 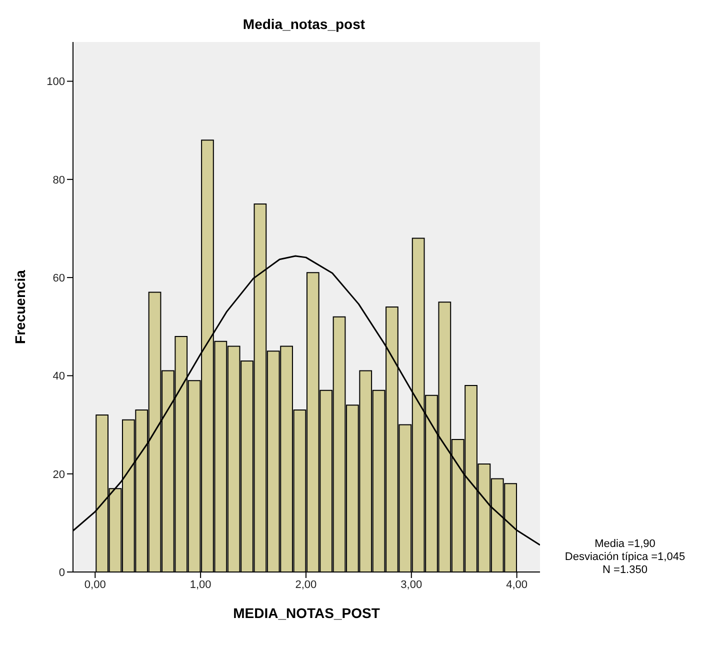 I want to click on x-tick-label: 3,00, so click(x=411, y=584).